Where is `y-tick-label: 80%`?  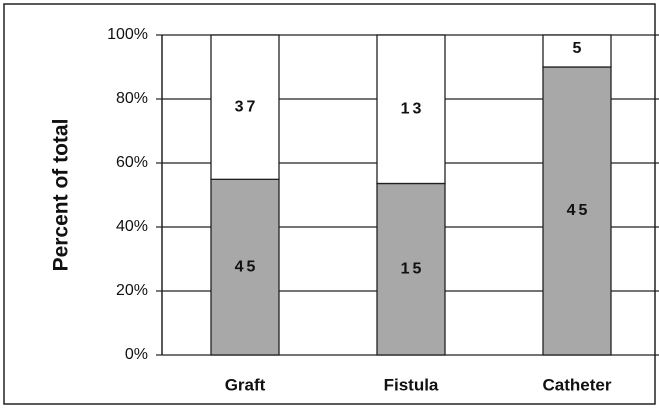
y-tick-label: 80% is located at coordinates (132, 98).